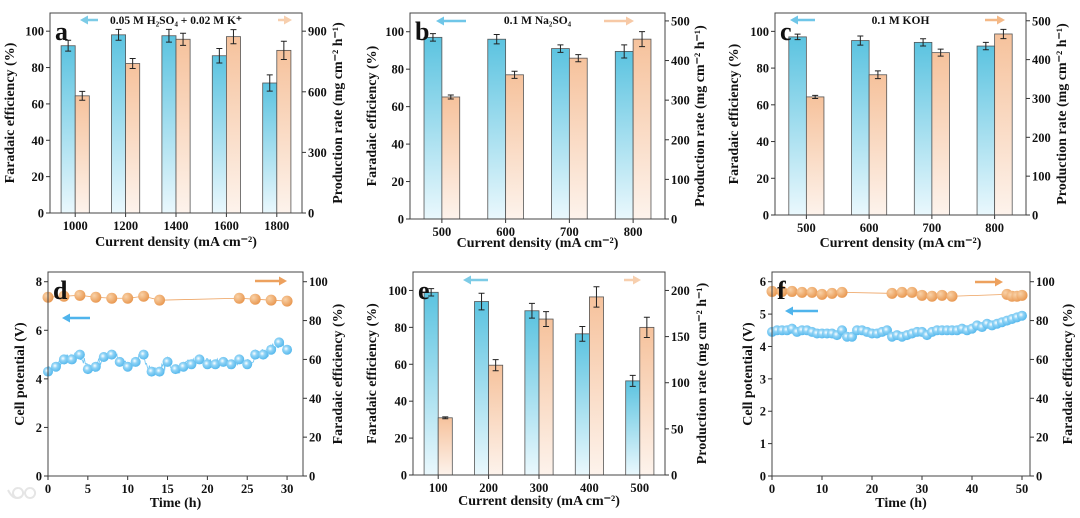 The image size is (1080, 518). I want to click on x-tick-label: 1400, so click(176, 226).